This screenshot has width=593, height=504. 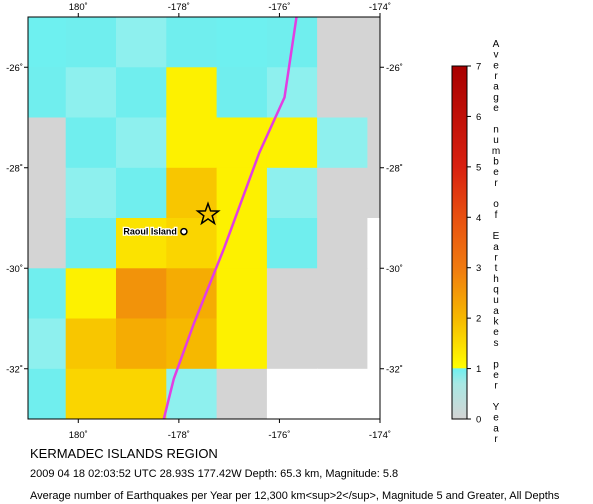 I want to click on scale-title-letter: k, so click(x=497, y=322).